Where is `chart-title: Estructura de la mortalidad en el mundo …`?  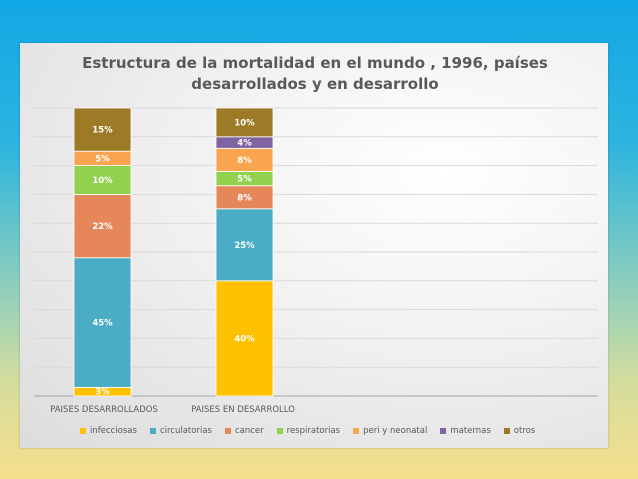 chart-title: Estructura de la mortalidad en el mundo … is located at coordinates (315, 74).